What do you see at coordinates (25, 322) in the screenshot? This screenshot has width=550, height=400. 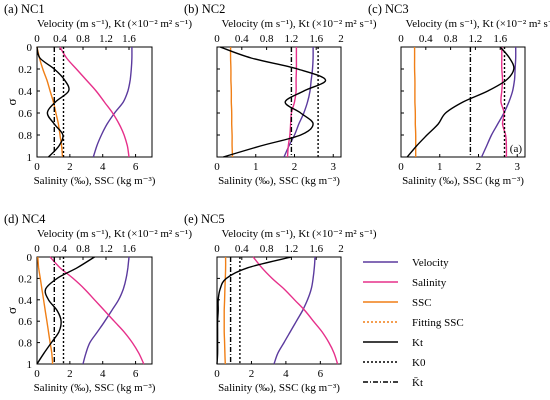 I see `y-tick-label: 0.6` at bounding box center [25, 322].